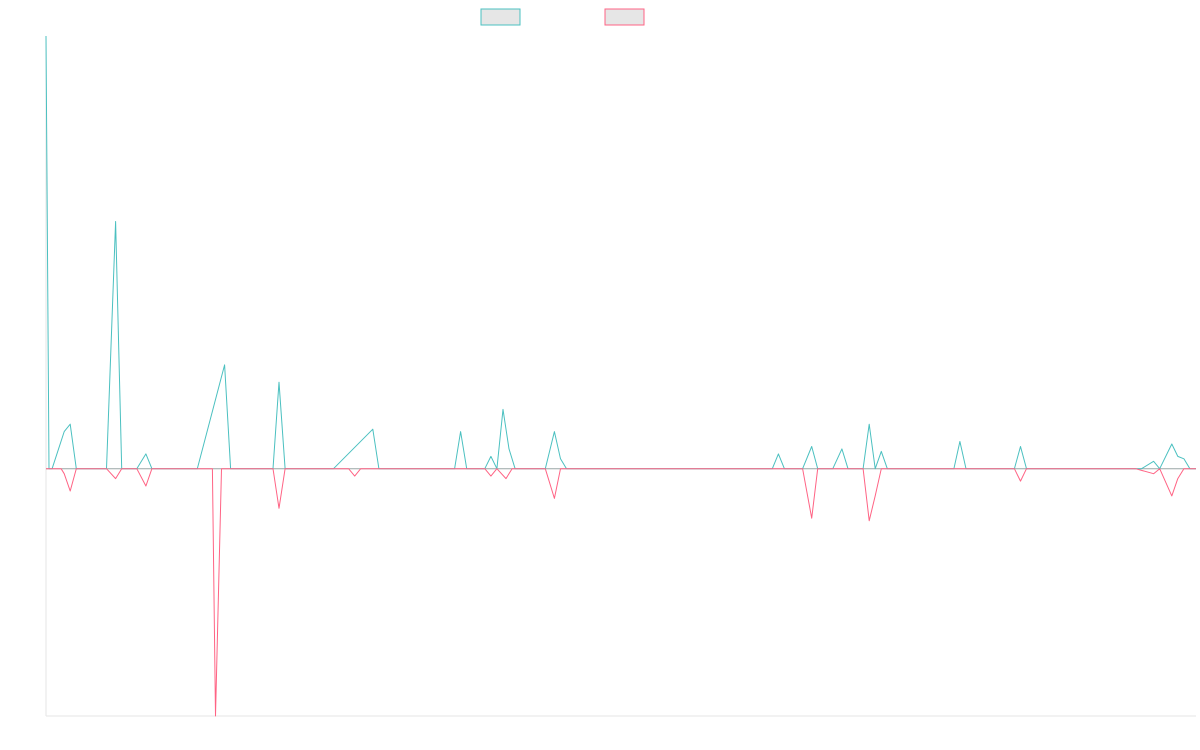 This screenshot has width=1200, height=750. What do you see at coordinates (562, 17) in the screenshot?
I see `legend` at bounding box center [562, 17].